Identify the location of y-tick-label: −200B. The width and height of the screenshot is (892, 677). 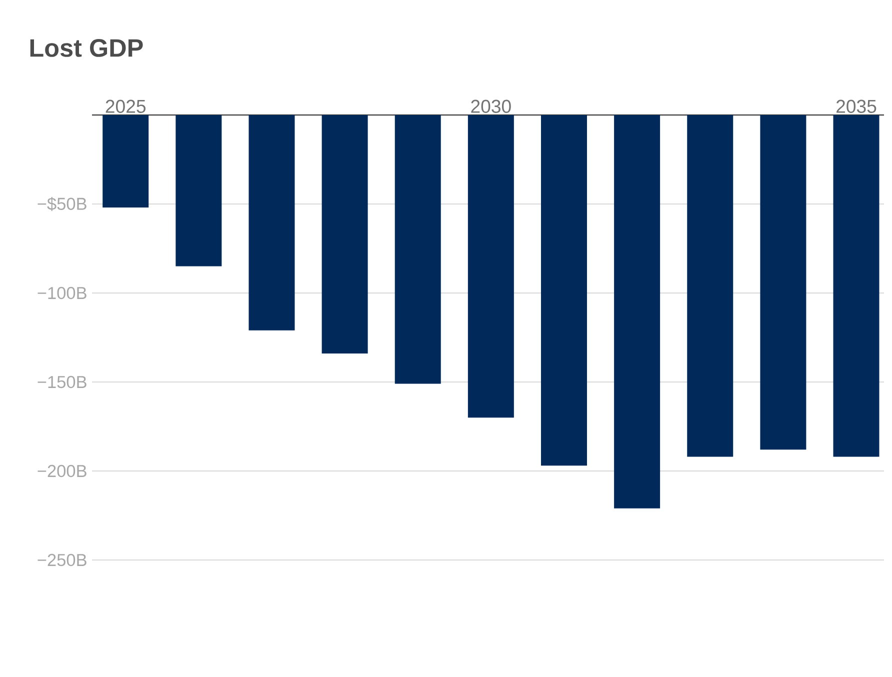
(62, 471).